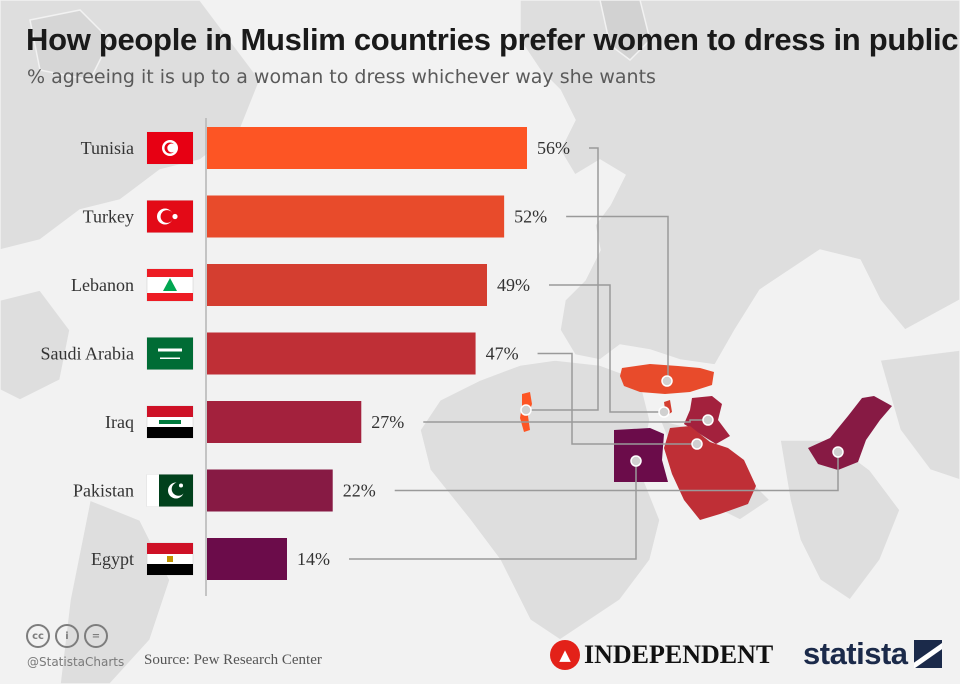 The width and height of the screenshot is (960, 684). I want to click on eagle-icon: ▲, so click(565, 655).